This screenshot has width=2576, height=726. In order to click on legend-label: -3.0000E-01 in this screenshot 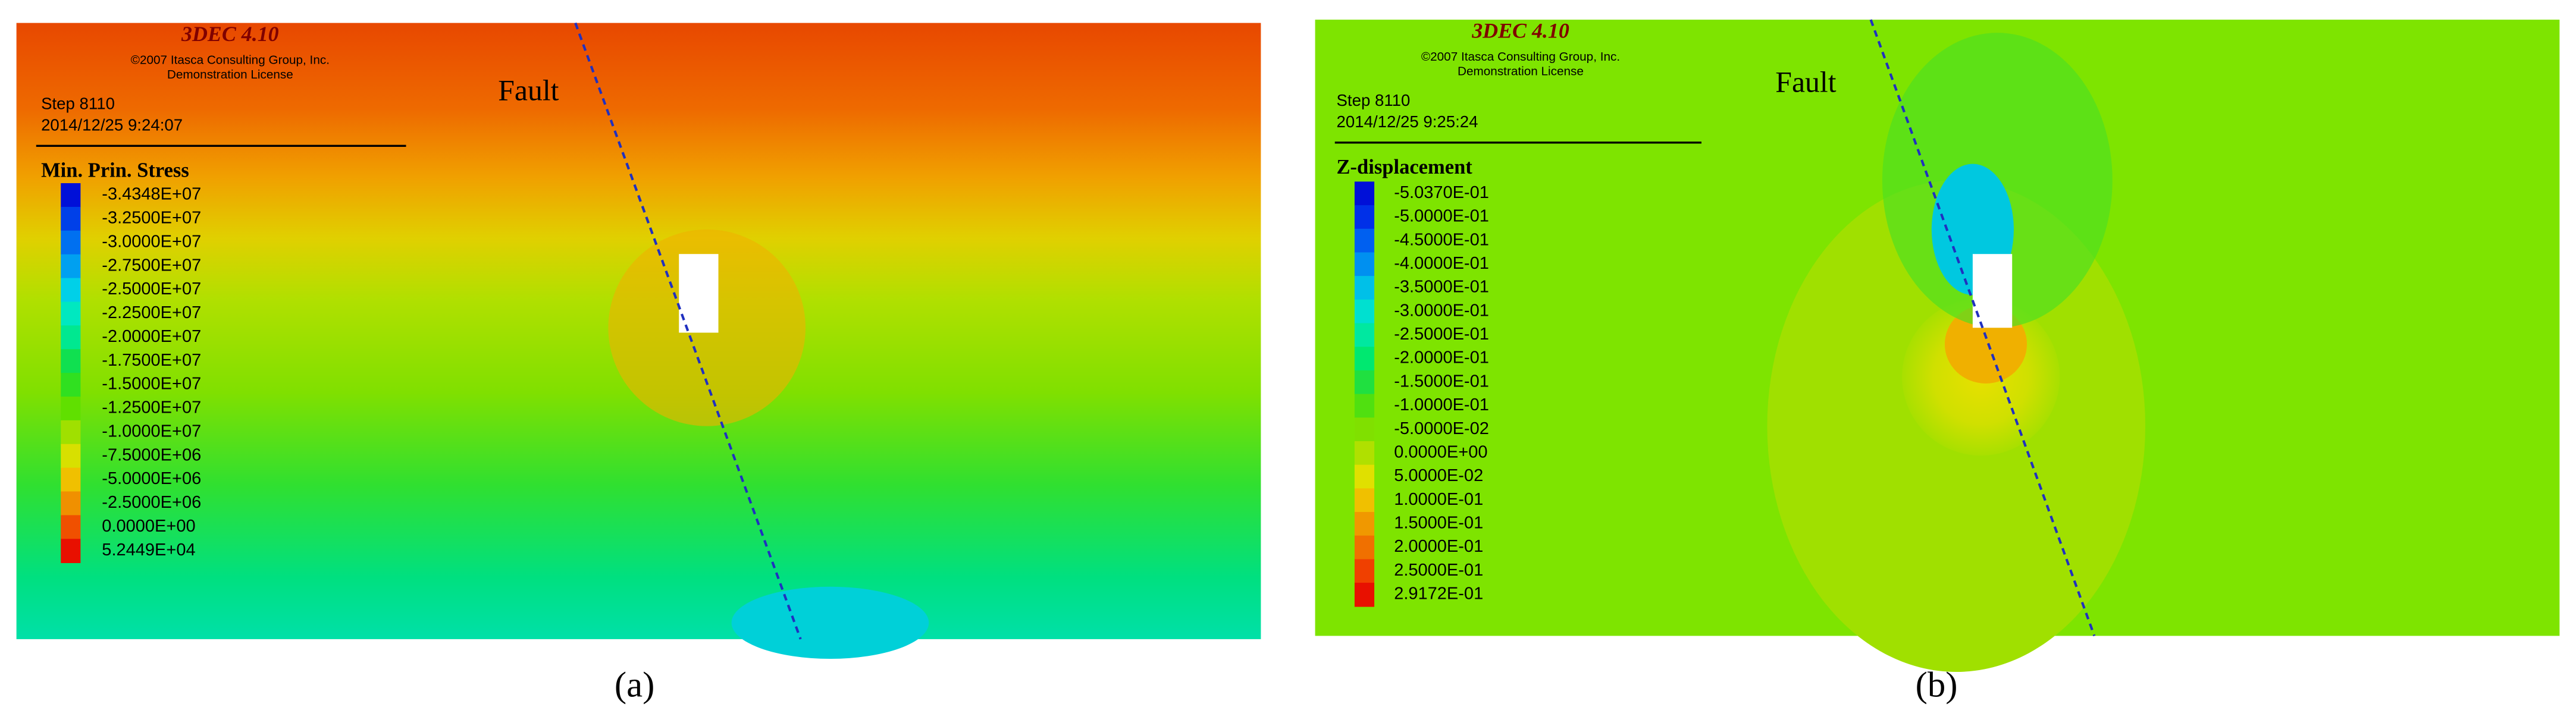, I will do `click(1442, 311)`.